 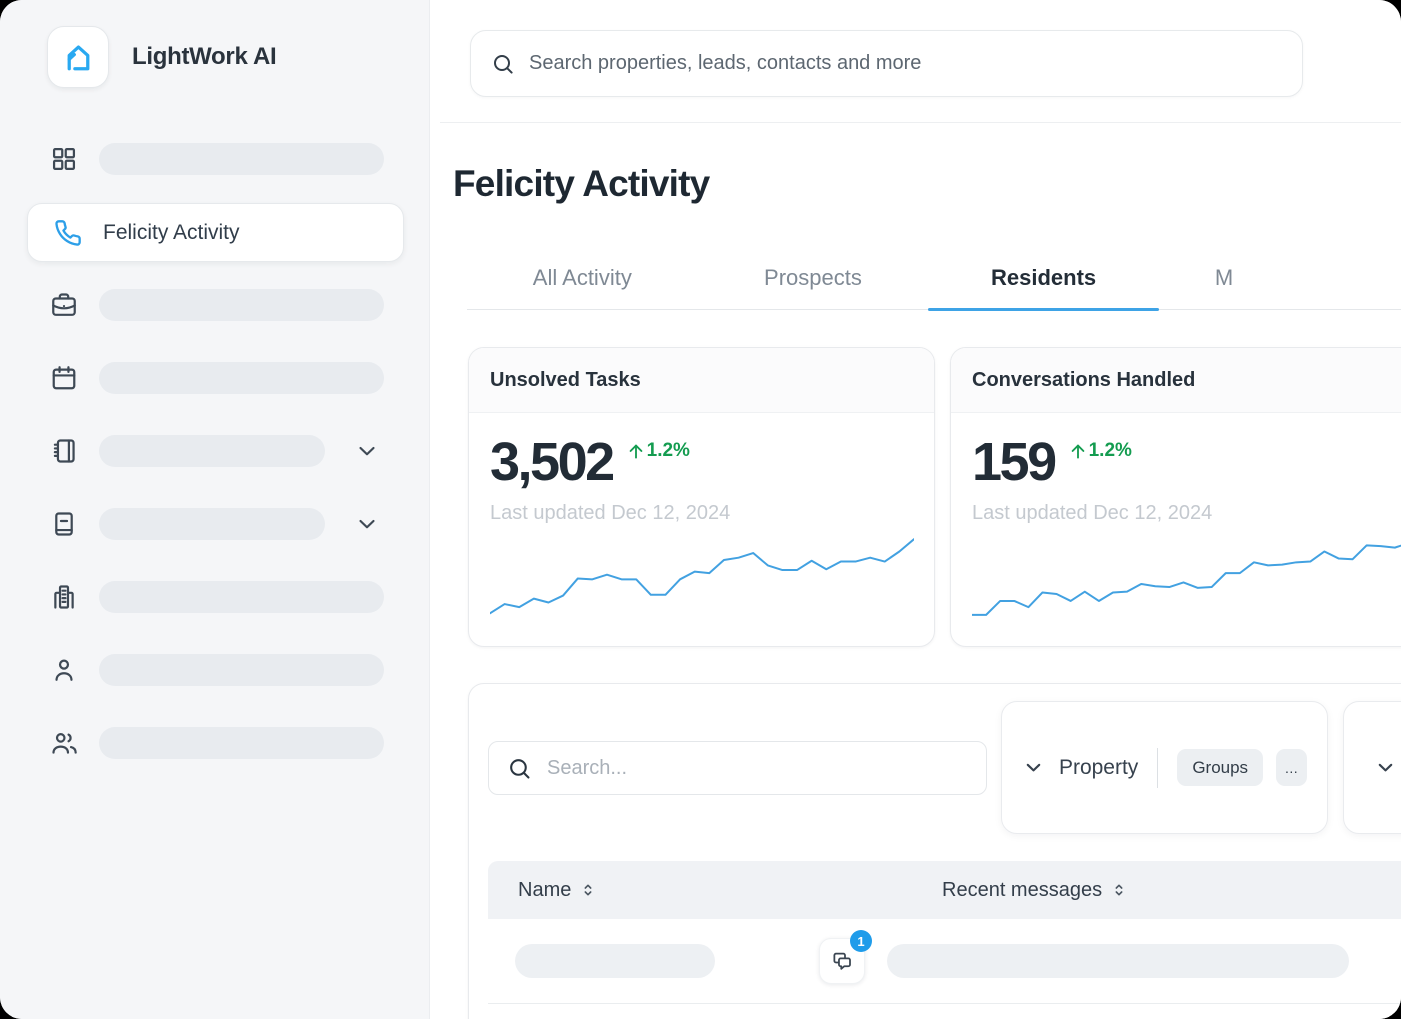 What do you see at coordinates (1014, 462) in the screenshot?
I see `stat-value: 159` at bounding box center [1014, 462].